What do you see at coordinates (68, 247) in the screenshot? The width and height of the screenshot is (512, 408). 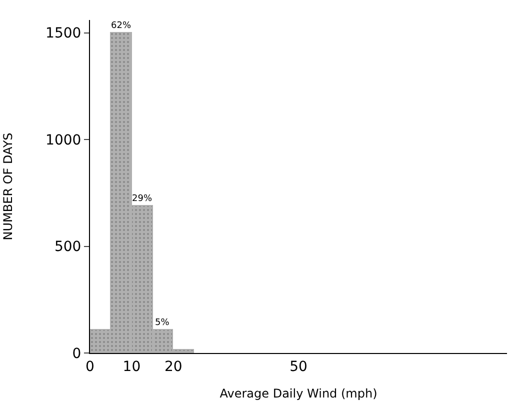 I see `y-tick-label: 500` at bounding box center [68, 247].